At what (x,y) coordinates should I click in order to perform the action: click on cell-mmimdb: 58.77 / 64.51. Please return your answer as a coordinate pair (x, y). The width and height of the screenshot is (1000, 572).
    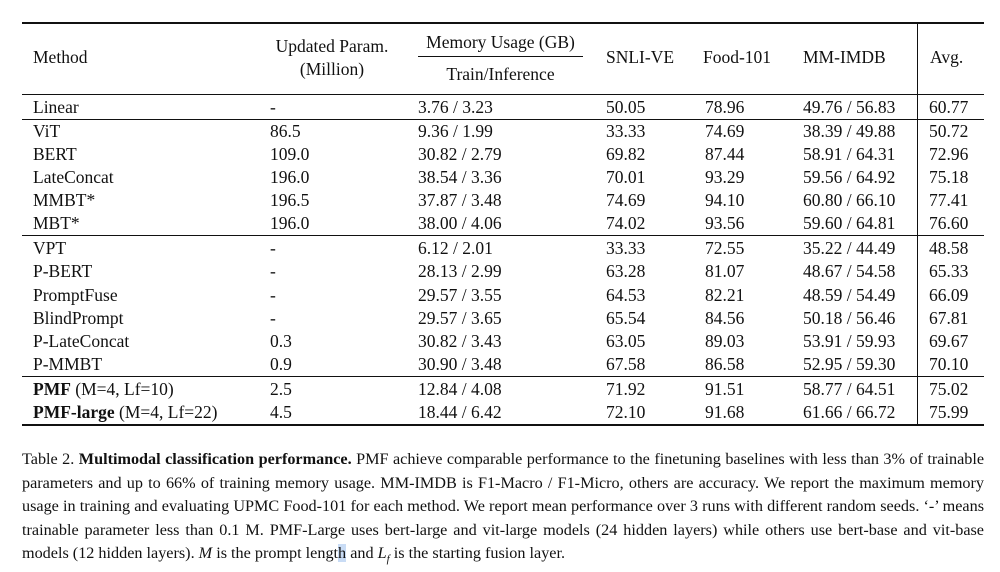
    Looking at the image, I should click on (849, 389).